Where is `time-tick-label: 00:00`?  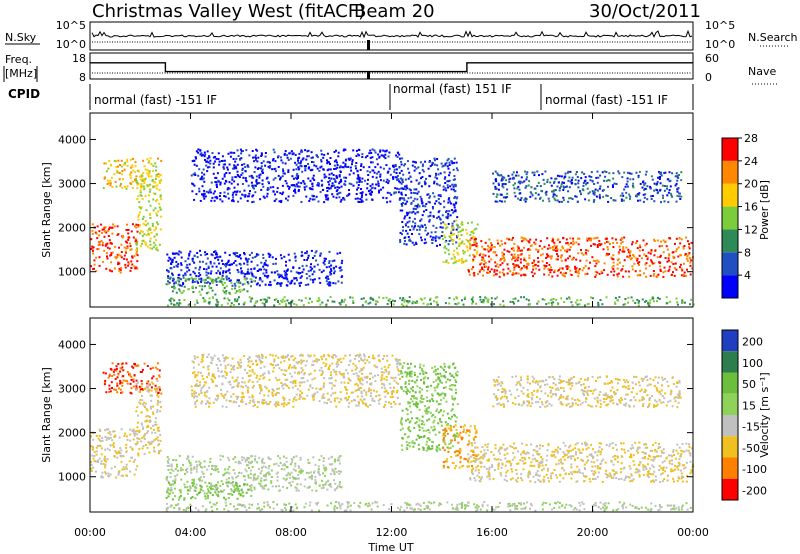
time-tick-label: 00:00 is located at coordinates (90, 532).